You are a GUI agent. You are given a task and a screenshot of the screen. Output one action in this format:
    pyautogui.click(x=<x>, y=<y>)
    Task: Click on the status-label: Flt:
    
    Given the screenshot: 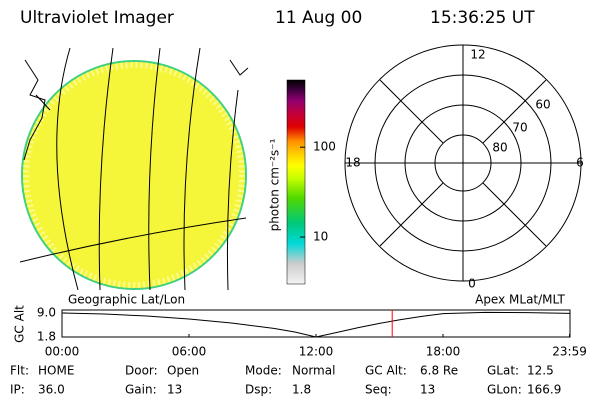 What is the action you would take?
    pyautogui.click(x=19, y=371)
    